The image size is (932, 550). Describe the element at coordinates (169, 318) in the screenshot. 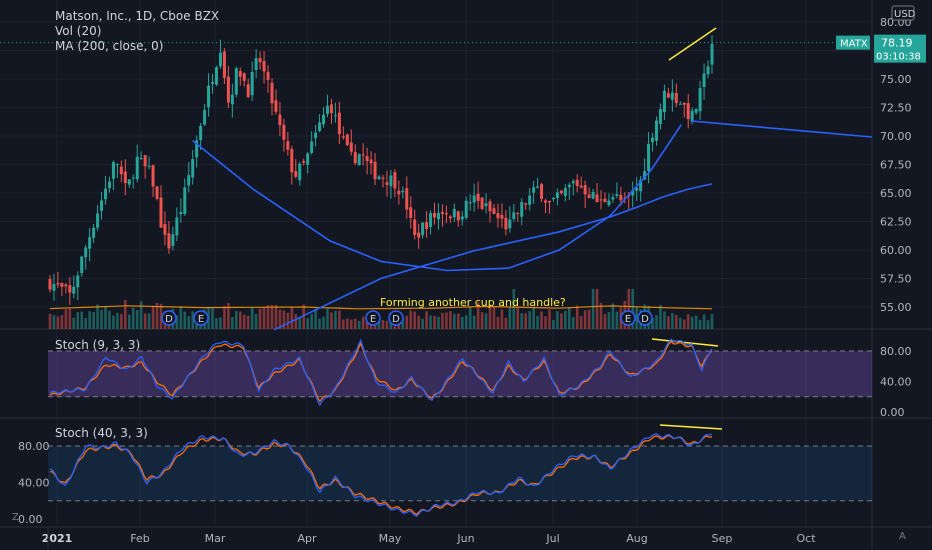

I see `dividend-marker-circle` at that location.